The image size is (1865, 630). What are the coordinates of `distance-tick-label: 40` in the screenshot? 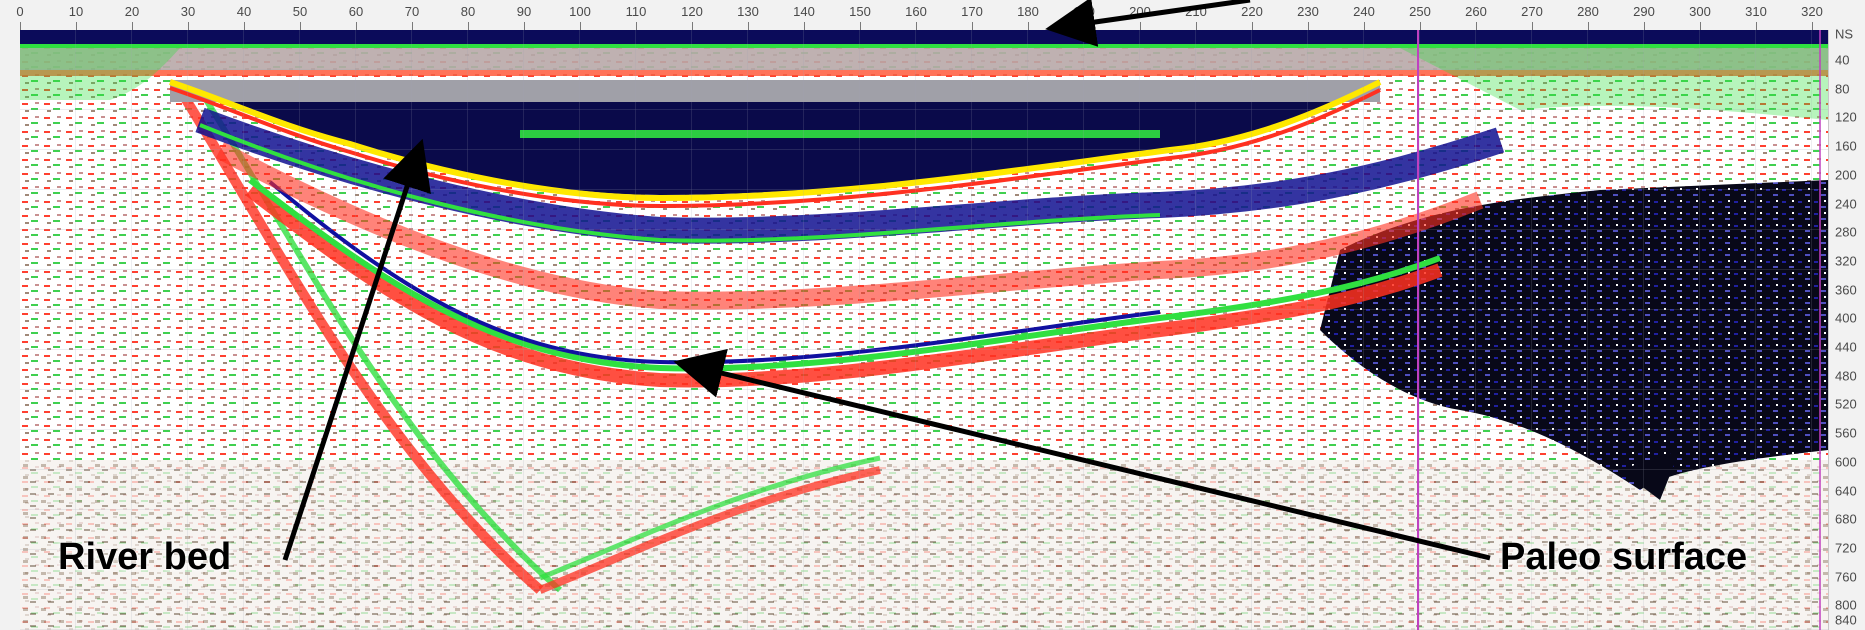 It's located at (244, 11).